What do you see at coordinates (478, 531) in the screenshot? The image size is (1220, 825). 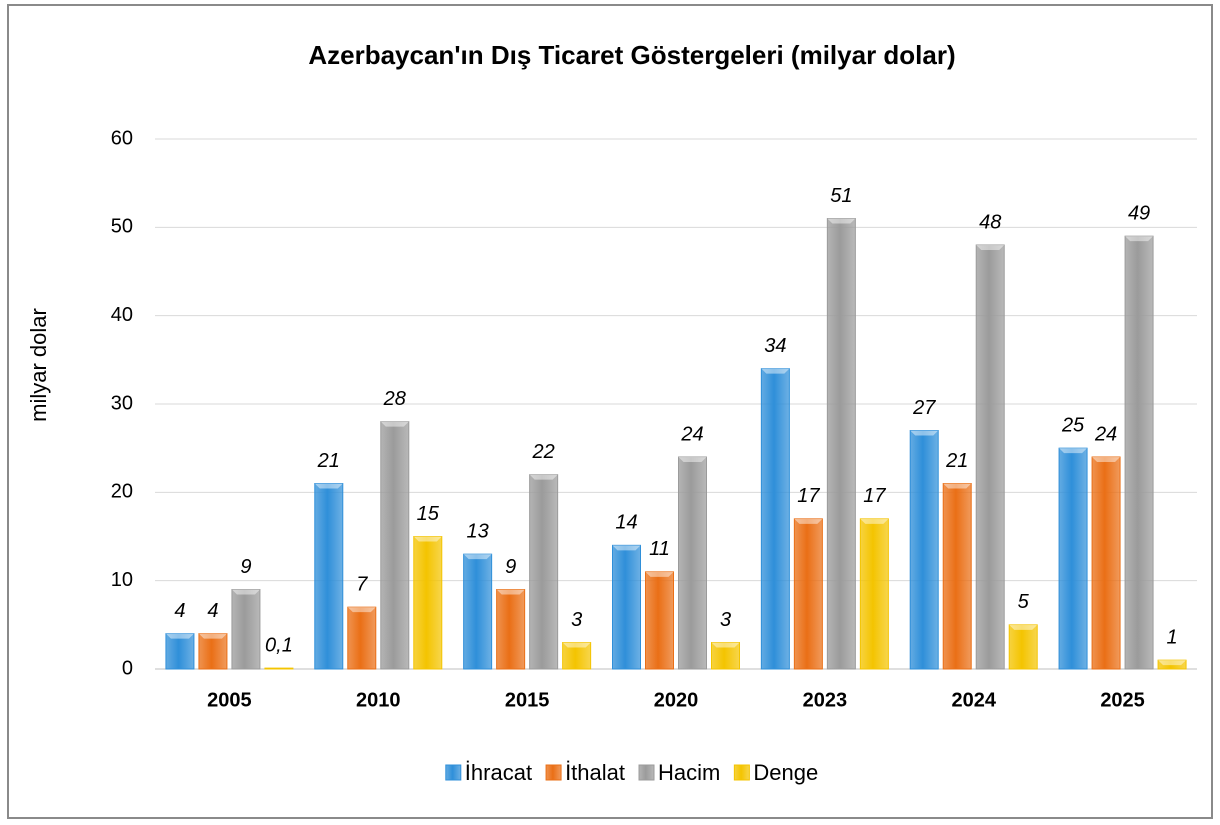 I see `data-label: 13` at bounding box center [478, 531].